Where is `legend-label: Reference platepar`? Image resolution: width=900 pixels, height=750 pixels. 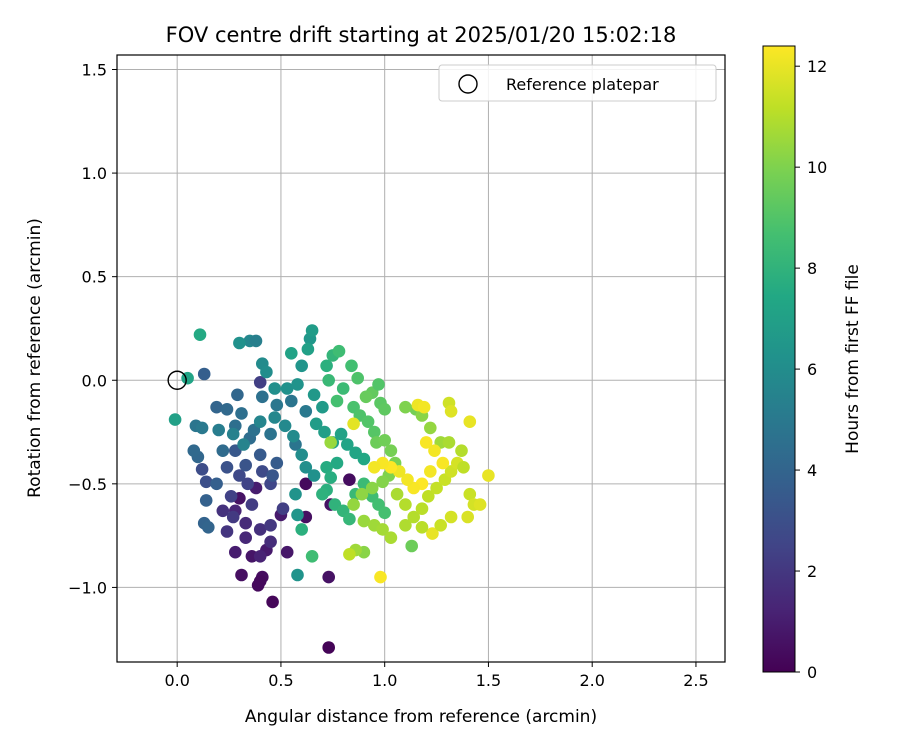
legend-label: Reference platepar is located at coordinates (582, 84).